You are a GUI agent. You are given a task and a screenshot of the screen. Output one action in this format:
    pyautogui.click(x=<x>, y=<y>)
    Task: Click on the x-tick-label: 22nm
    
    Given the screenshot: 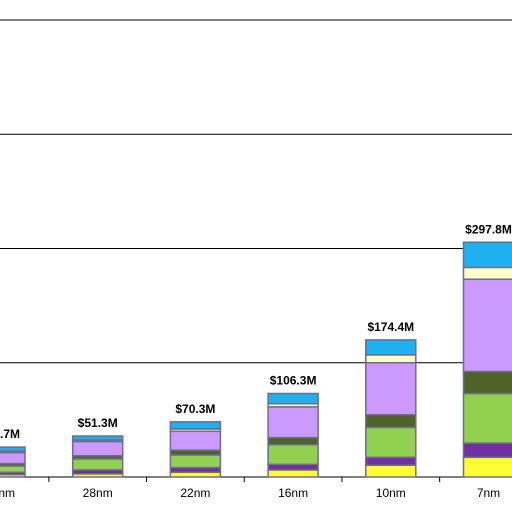 What is the action you would take?
    pyautogui.click(x=195, y=493)
    